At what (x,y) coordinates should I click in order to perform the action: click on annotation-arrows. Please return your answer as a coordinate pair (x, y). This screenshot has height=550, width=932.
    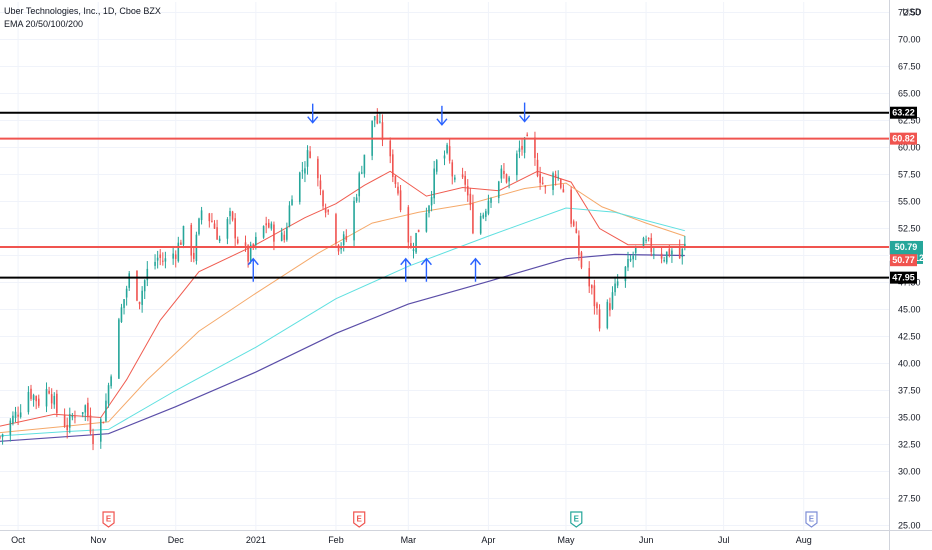
    Looking at the image, I should click on (389, 192).